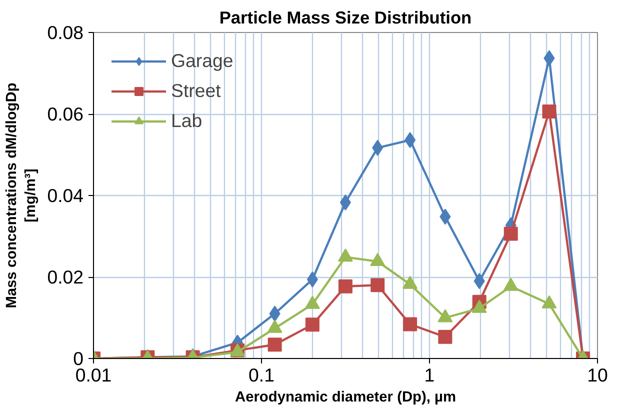 The image size is (620, 412). What do you see at coordinates (22, 195) in the screenshot?
I see `y-axis-title: Mass concentrations dM/dlogDp [mg/m³]` at bounding box center [22, 195].